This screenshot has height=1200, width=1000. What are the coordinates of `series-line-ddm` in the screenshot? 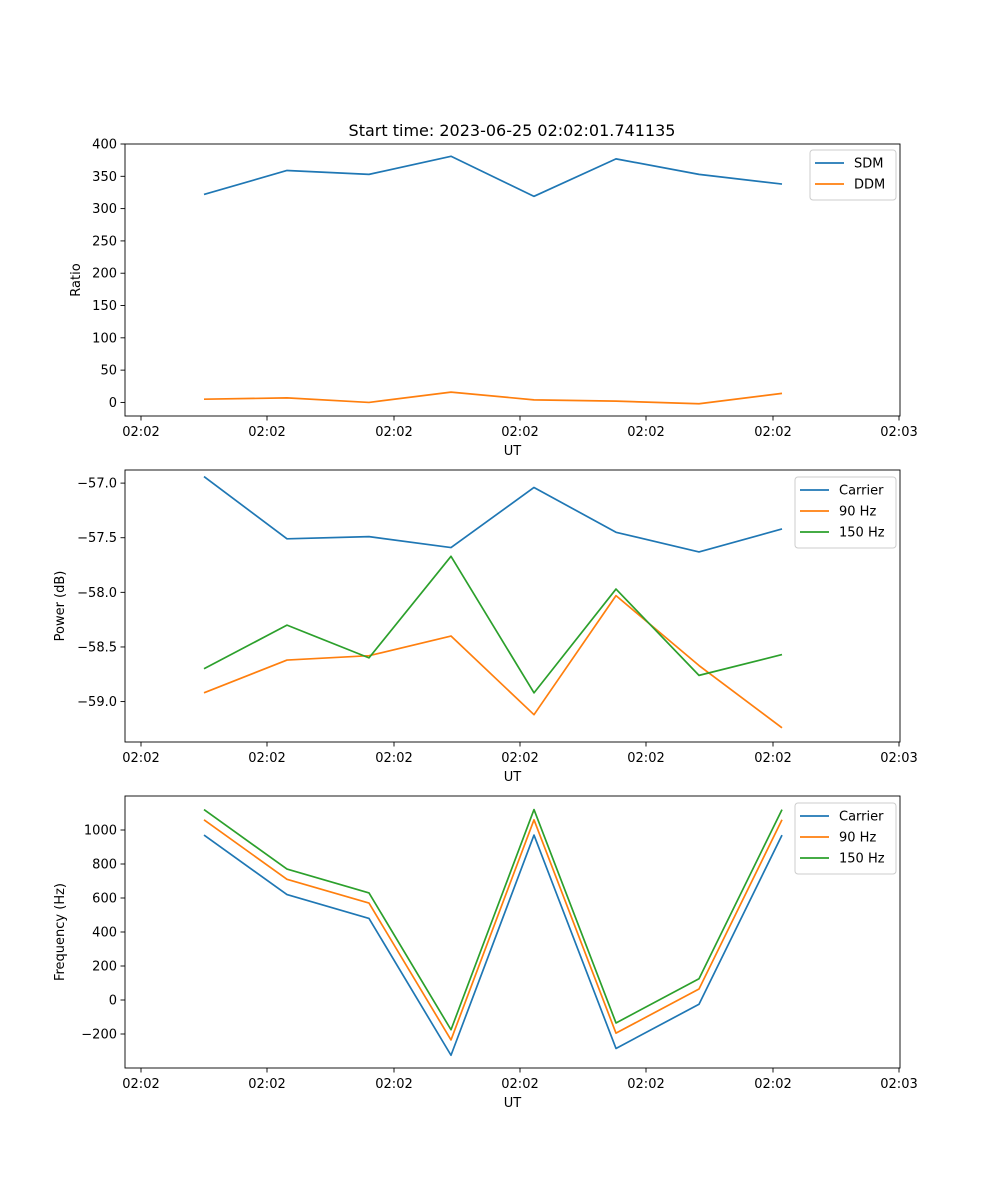 It's located at (493, 398).